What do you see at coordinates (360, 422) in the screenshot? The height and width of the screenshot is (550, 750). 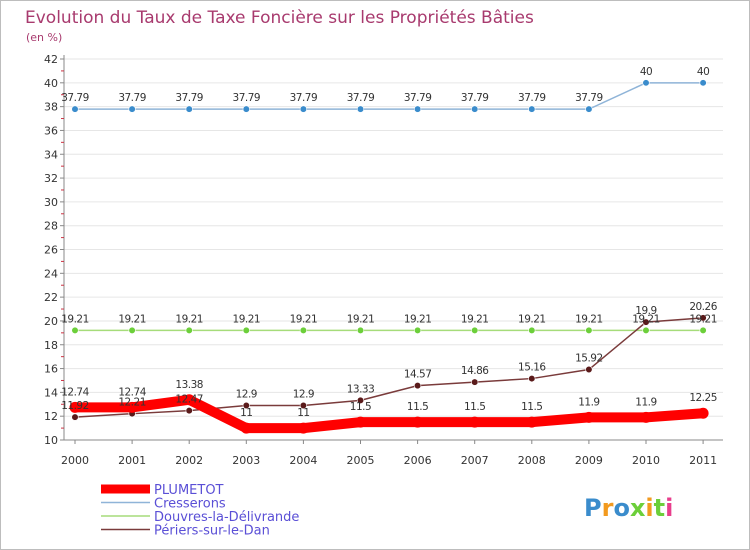 I see `point-plumetot-2005` at bounding box center [360, 422].